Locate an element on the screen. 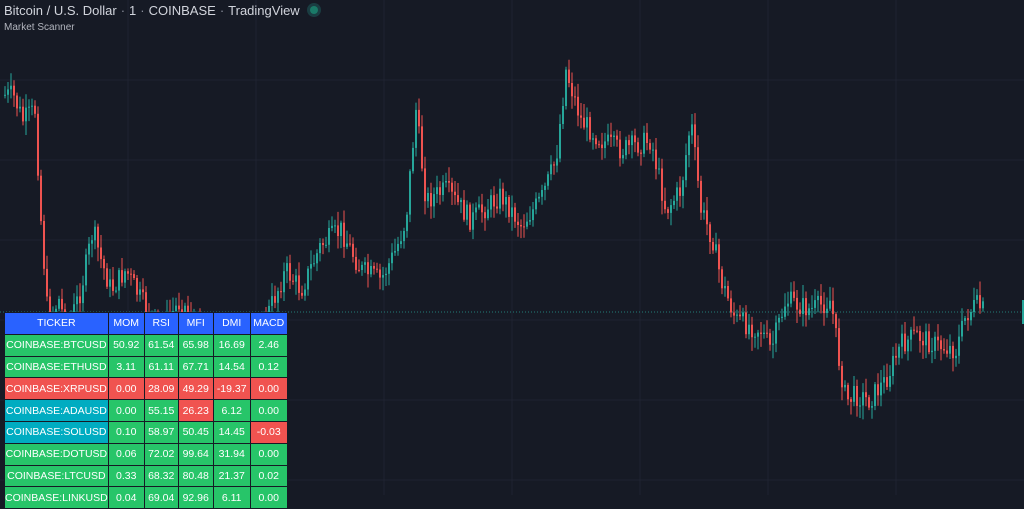  indicator-title: Market Scanner is located at coordinates (39, 27).